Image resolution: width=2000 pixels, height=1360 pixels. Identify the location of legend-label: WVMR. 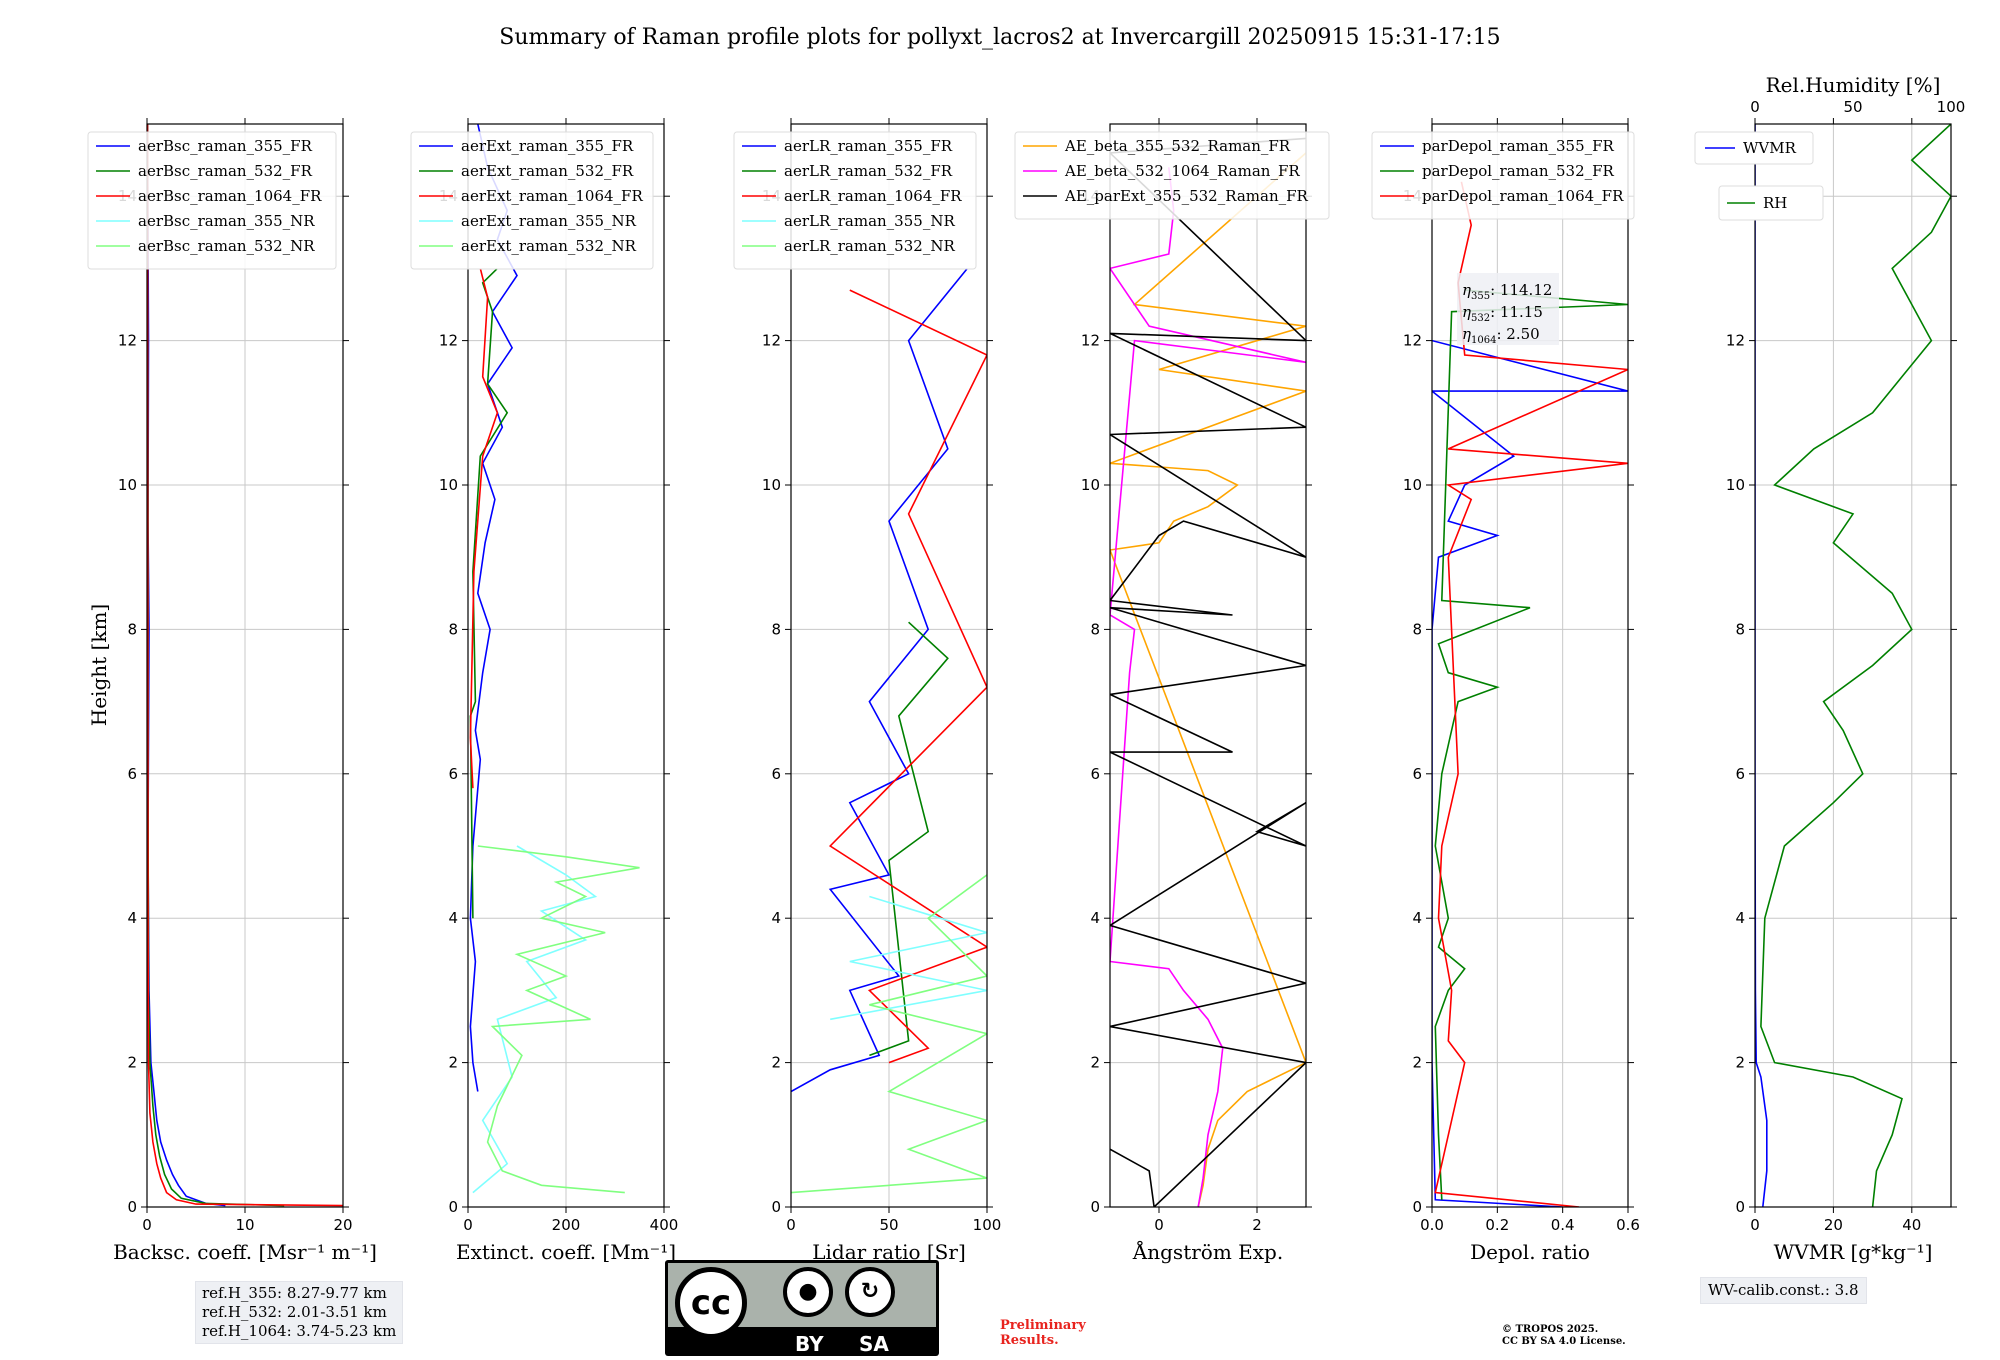
(1770, 148).